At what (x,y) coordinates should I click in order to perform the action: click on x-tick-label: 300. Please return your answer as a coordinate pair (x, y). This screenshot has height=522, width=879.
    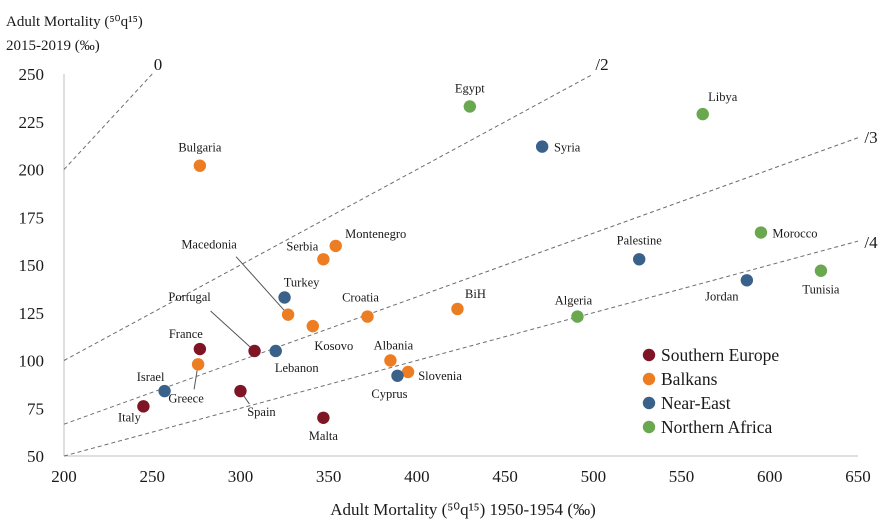
    Looking at the image, I should click on (241, 476).